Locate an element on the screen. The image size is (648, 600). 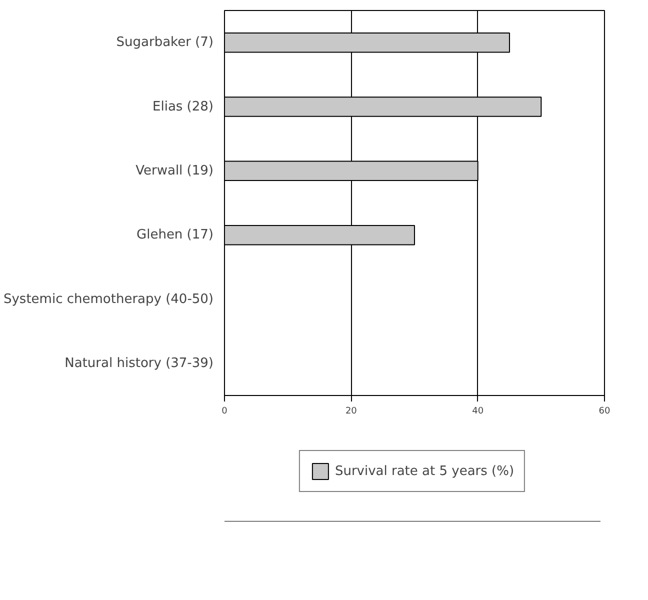
y-tick-label: Verwall (19) is located at coordinates (175, 170).